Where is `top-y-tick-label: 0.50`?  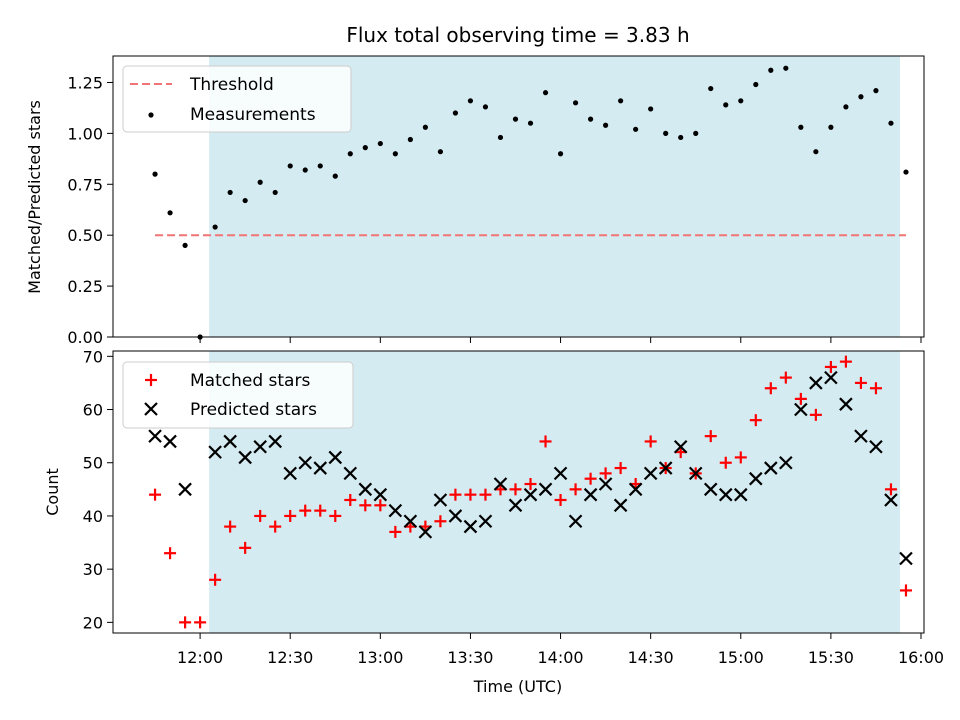
top-y-tick-label: 0.50 is located at coordinates (85, 235).